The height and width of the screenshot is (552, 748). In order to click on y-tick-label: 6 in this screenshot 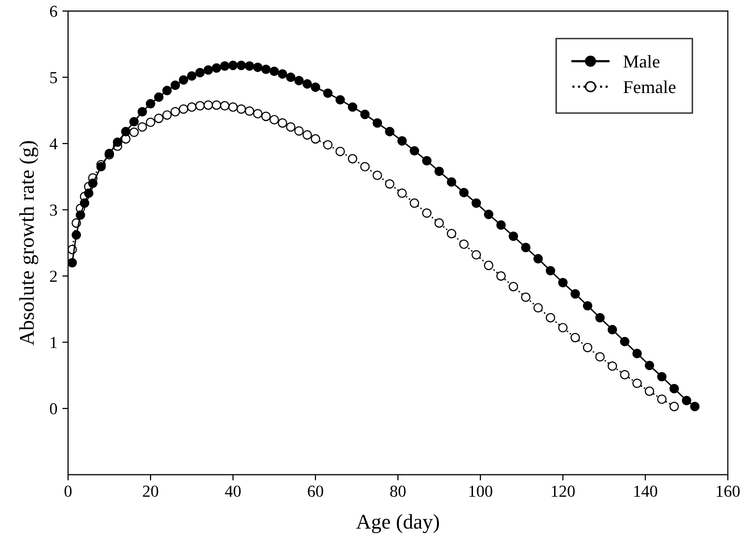, I will do `click(54, 11)`.